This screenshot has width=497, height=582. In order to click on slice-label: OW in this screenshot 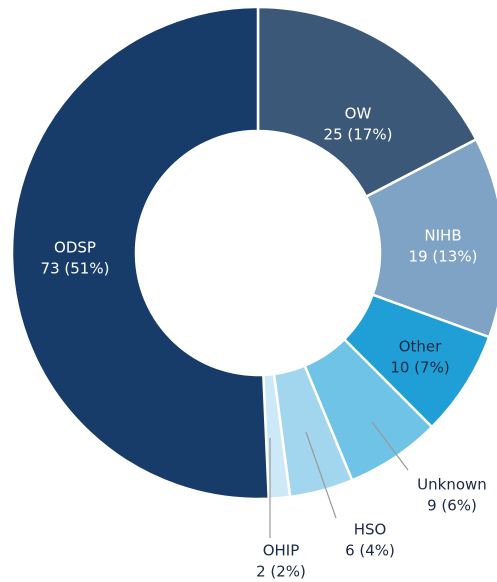, I will do `click(358, 114)`.